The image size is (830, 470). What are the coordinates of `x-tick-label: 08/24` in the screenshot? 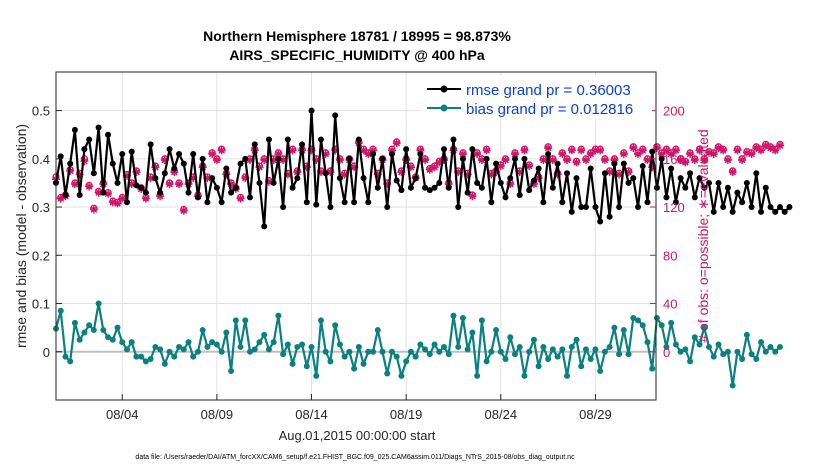 It's located at (501, 414).